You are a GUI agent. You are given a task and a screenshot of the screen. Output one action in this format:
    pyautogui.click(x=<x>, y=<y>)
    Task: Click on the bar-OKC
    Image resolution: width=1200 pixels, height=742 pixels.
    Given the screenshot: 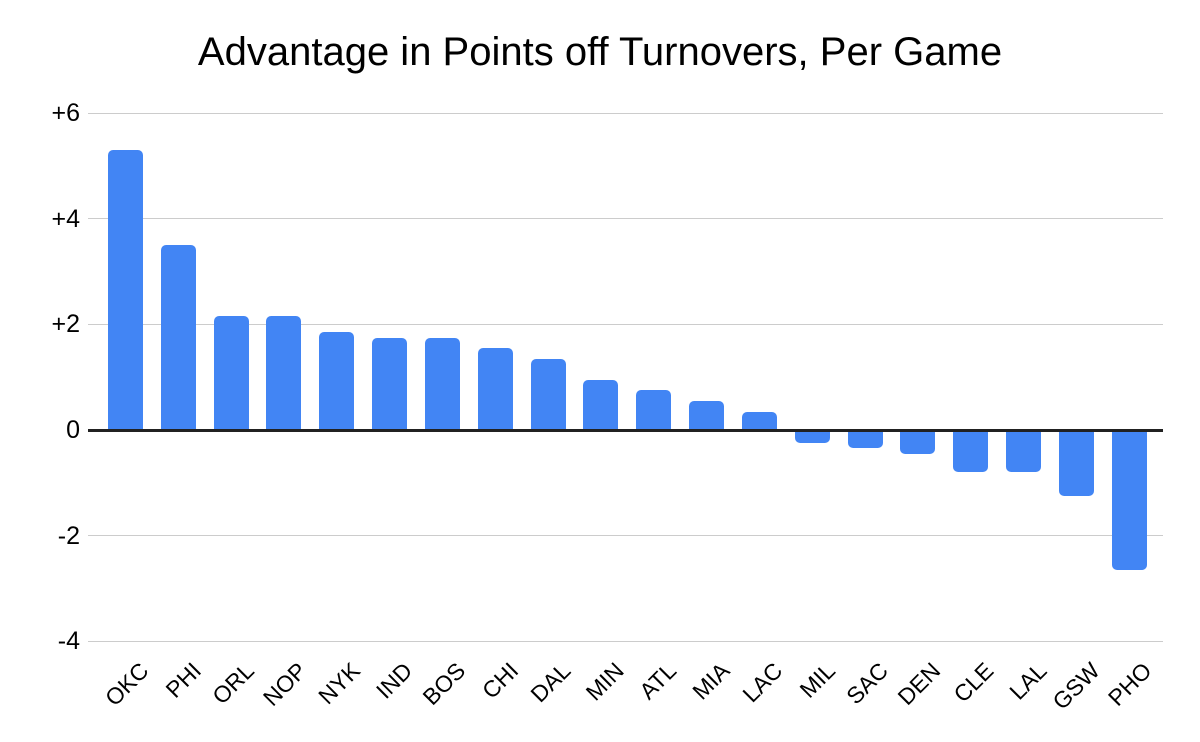 What is the action you would take?
    pyautogui.click(x=125, y=290)
    